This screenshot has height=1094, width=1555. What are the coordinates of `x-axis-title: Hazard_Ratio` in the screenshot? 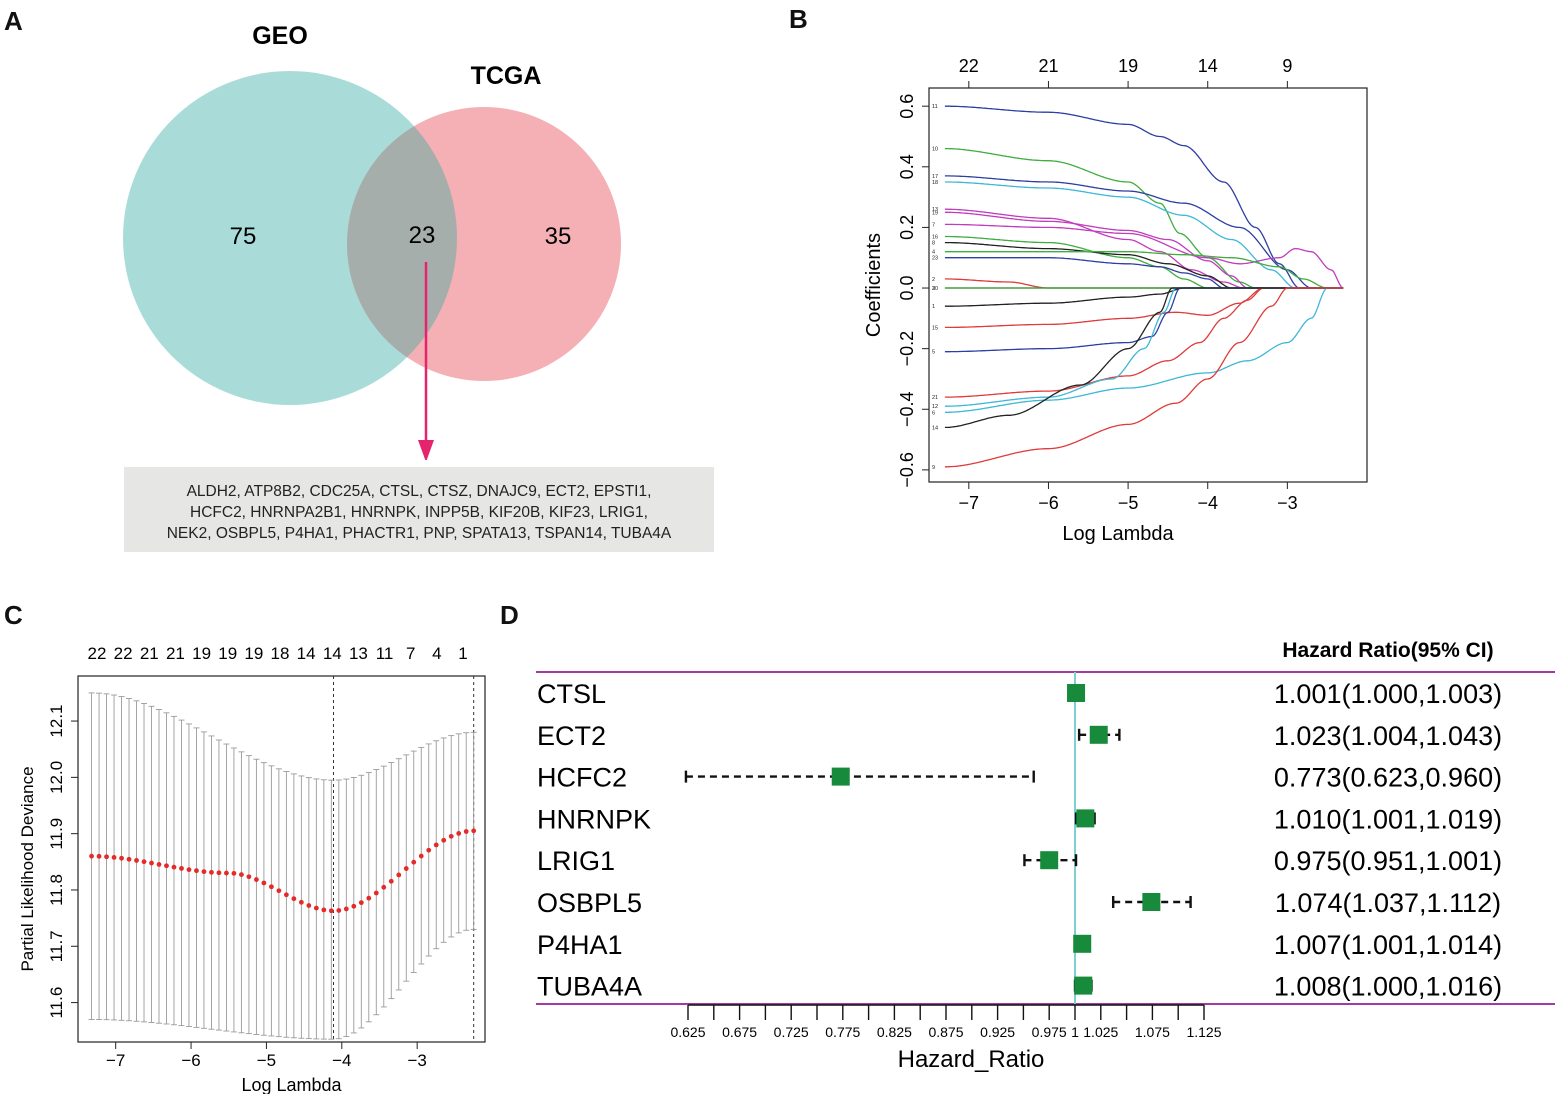 It's located at (971, 1059).